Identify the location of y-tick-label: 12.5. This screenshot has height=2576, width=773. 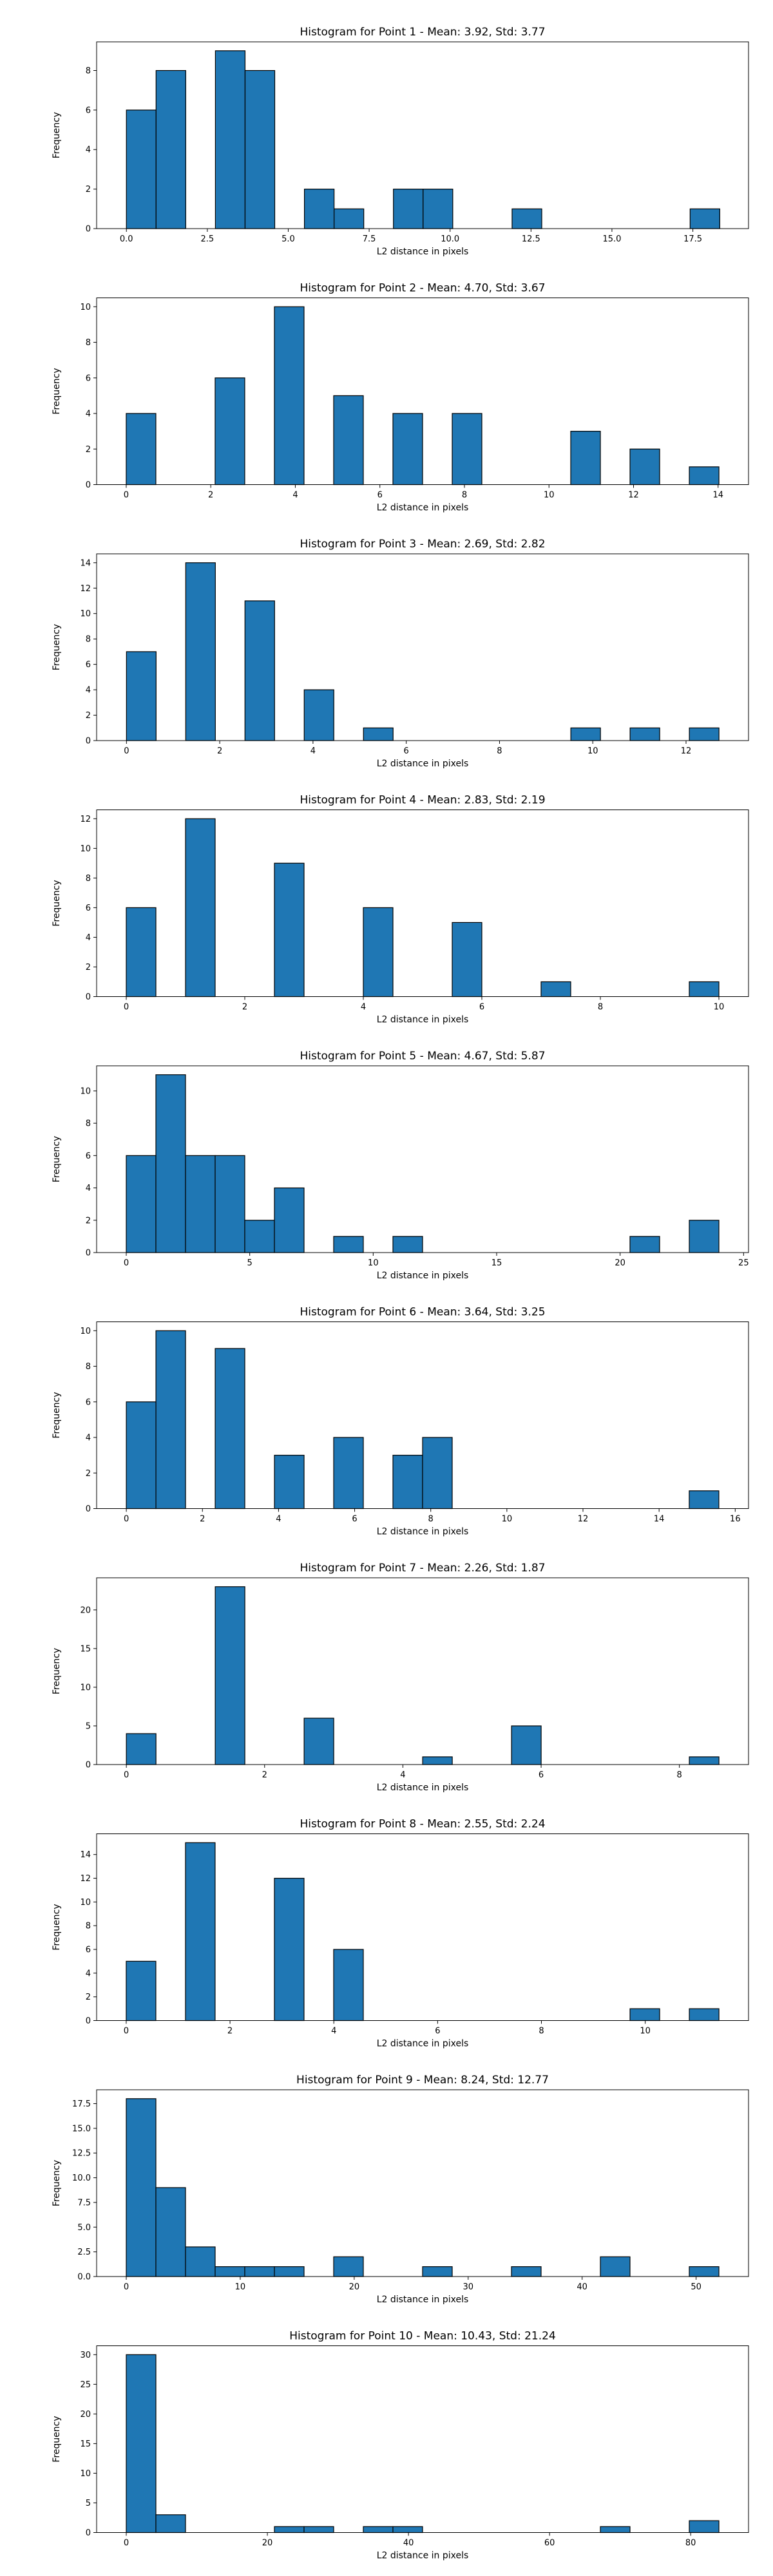
(81, 2154).